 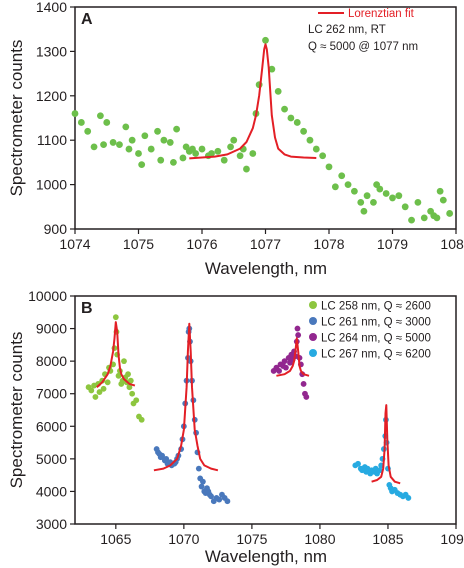 I want to click on x-axis-a: 1074 1075 1076 1077 1078 1079 1080, so click(x=261, y=240).